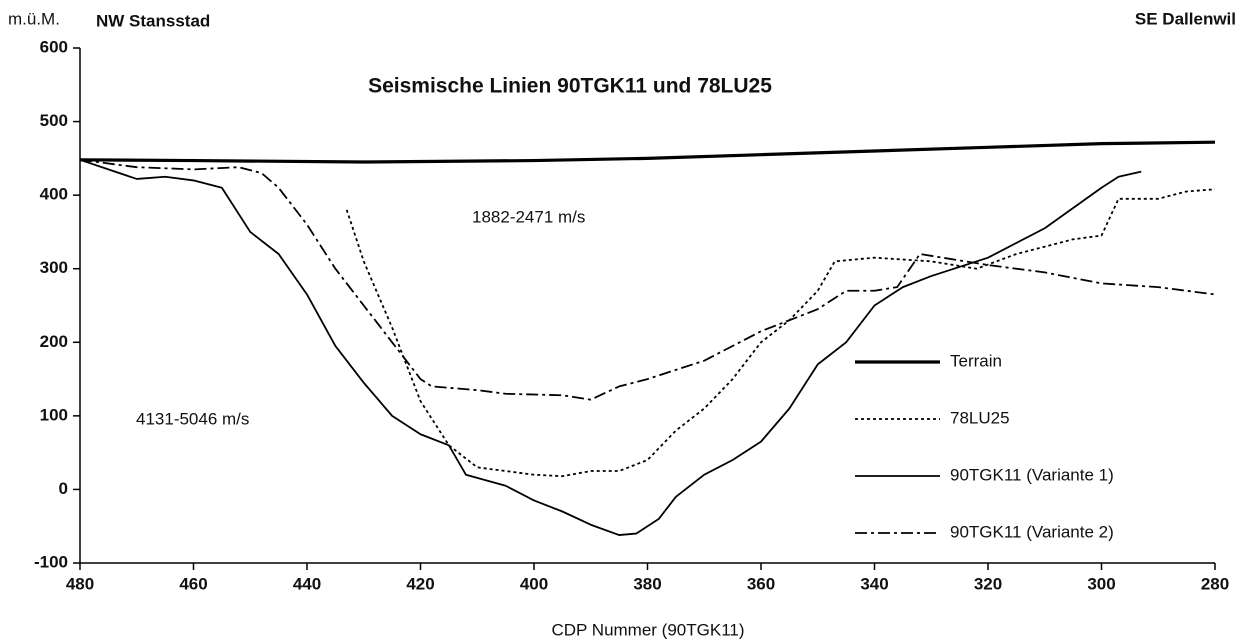 This screenshot has height=643, width=1241. I want to click on annotation: 4131-5046 m/s, so click(192, 418).